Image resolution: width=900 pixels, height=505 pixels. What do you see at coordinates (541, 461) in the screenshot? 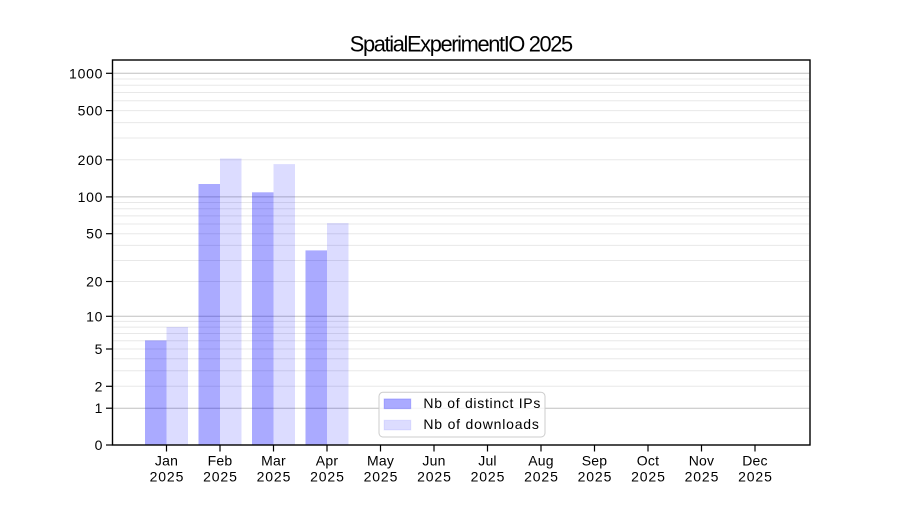
I see `svg-text: Aug` at bounding box center [541, 461].